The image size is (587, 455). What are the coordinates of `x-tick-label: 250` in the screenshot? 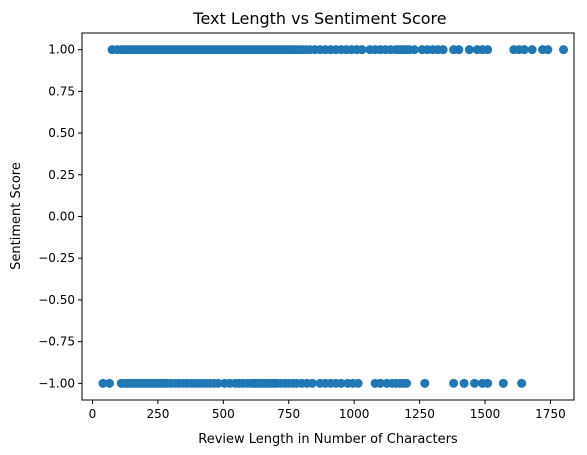 It's located at (157, 414).